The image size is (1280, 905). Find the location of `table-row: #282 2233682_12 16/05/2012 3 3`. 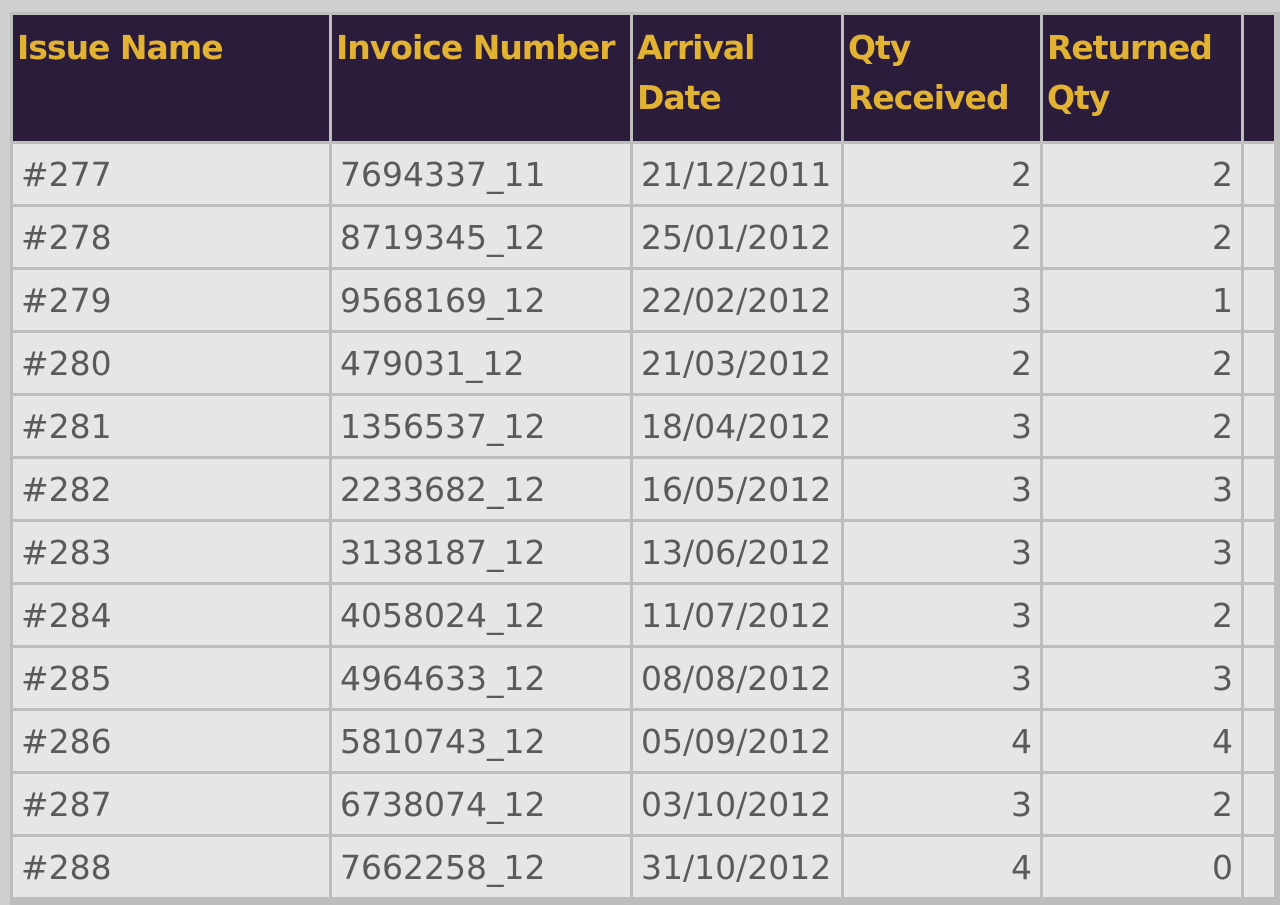

table-row: #282 2233682_12 16/05/2012 3 3 is located at coordinates (643, 489).